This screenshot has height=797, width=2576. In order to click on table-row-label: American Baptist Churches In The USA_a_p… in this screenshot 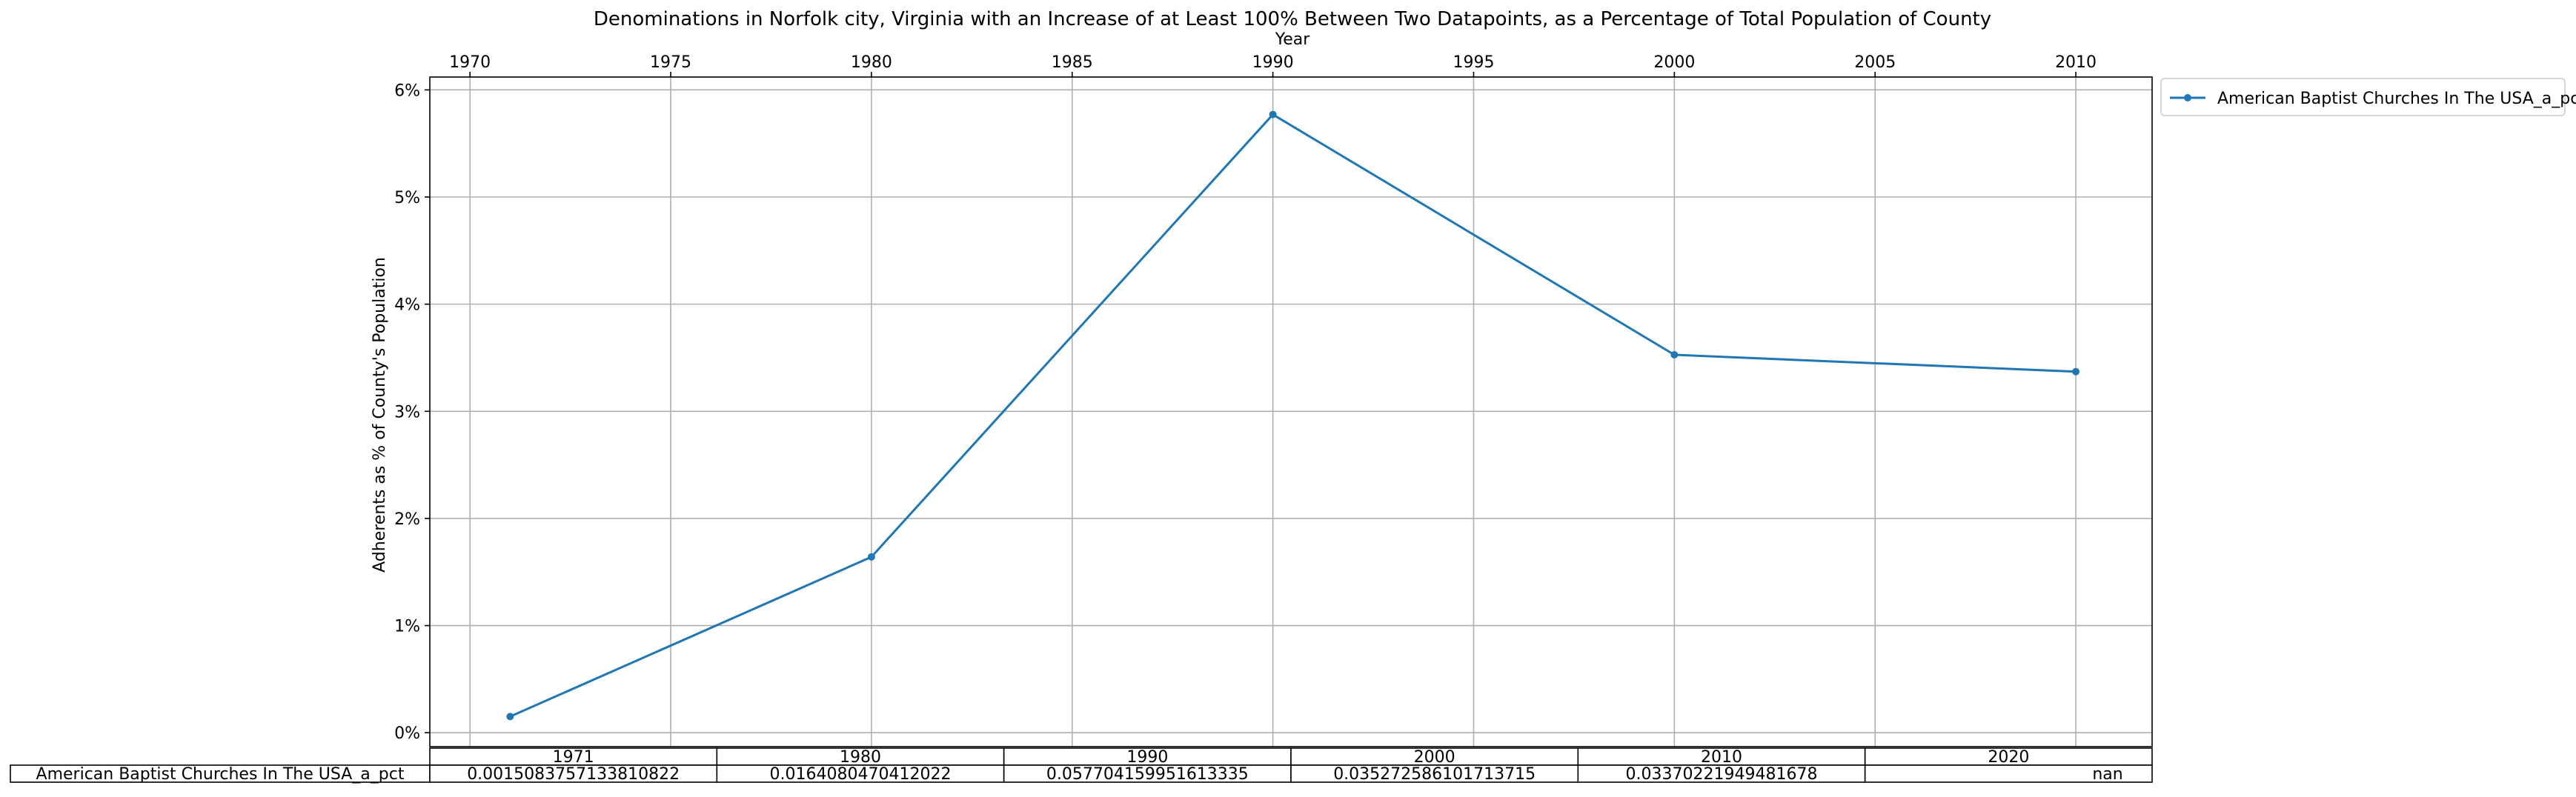, I will do `click(220, 774)`.